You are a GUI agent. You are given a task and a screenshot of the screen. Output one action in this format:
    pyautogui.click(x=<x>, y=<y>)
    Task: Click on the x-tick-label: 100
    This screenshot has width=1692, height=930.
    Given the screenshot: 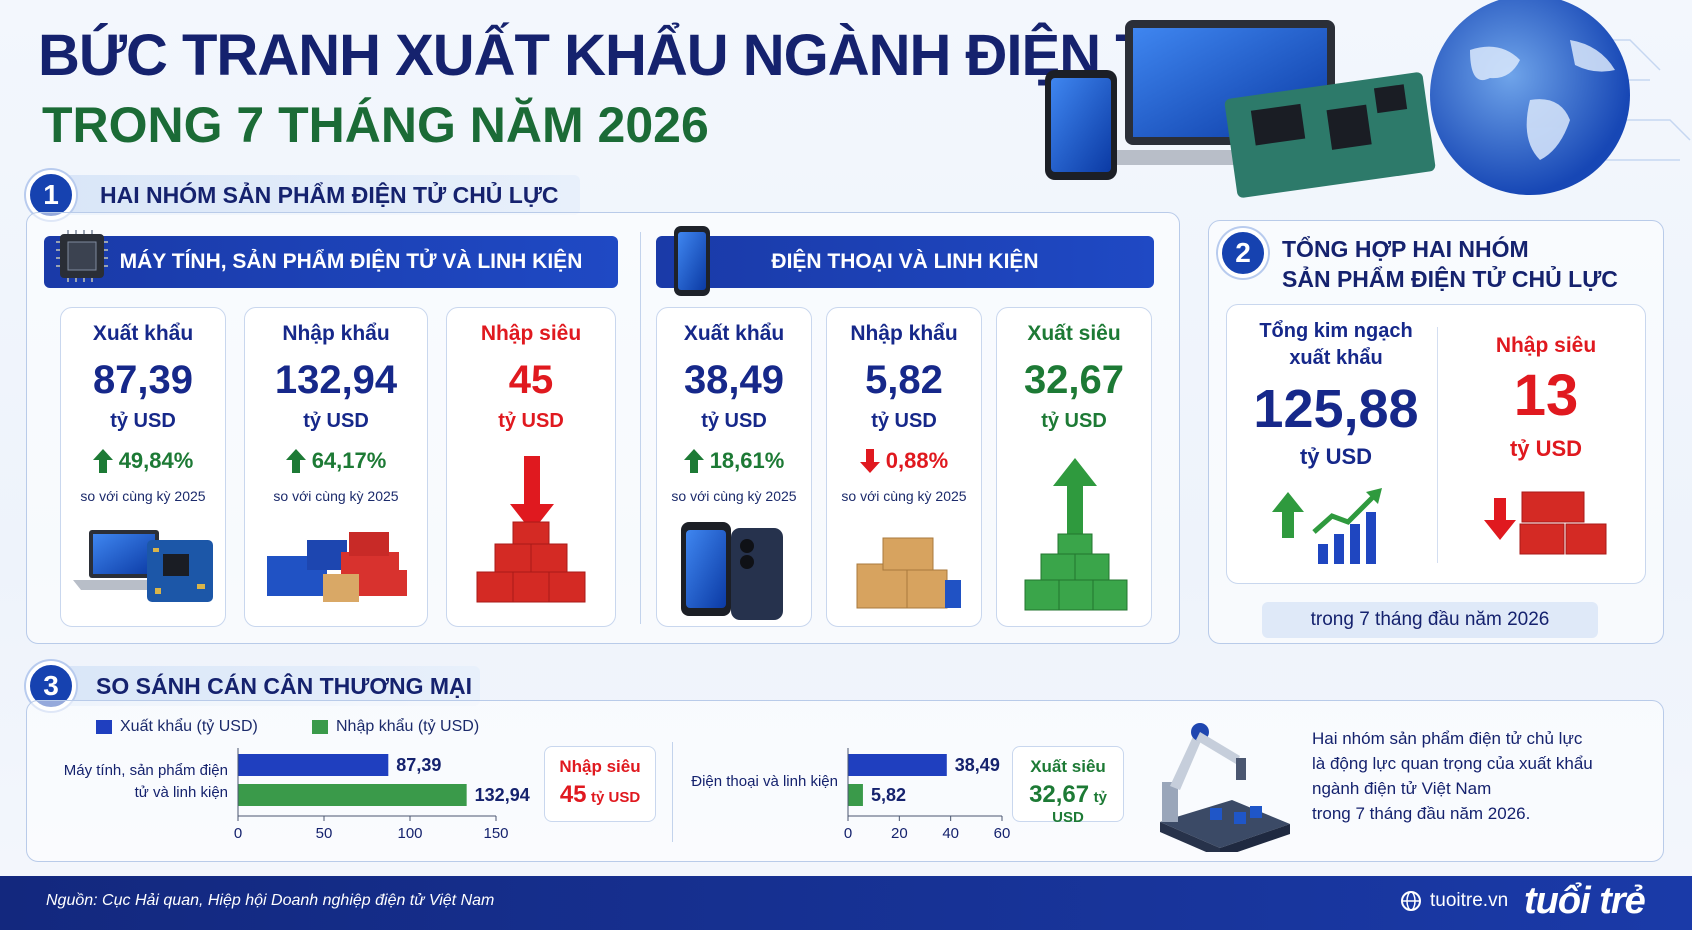 What is the action you would take?
    pyautogui.click(x=409, y=833)
    